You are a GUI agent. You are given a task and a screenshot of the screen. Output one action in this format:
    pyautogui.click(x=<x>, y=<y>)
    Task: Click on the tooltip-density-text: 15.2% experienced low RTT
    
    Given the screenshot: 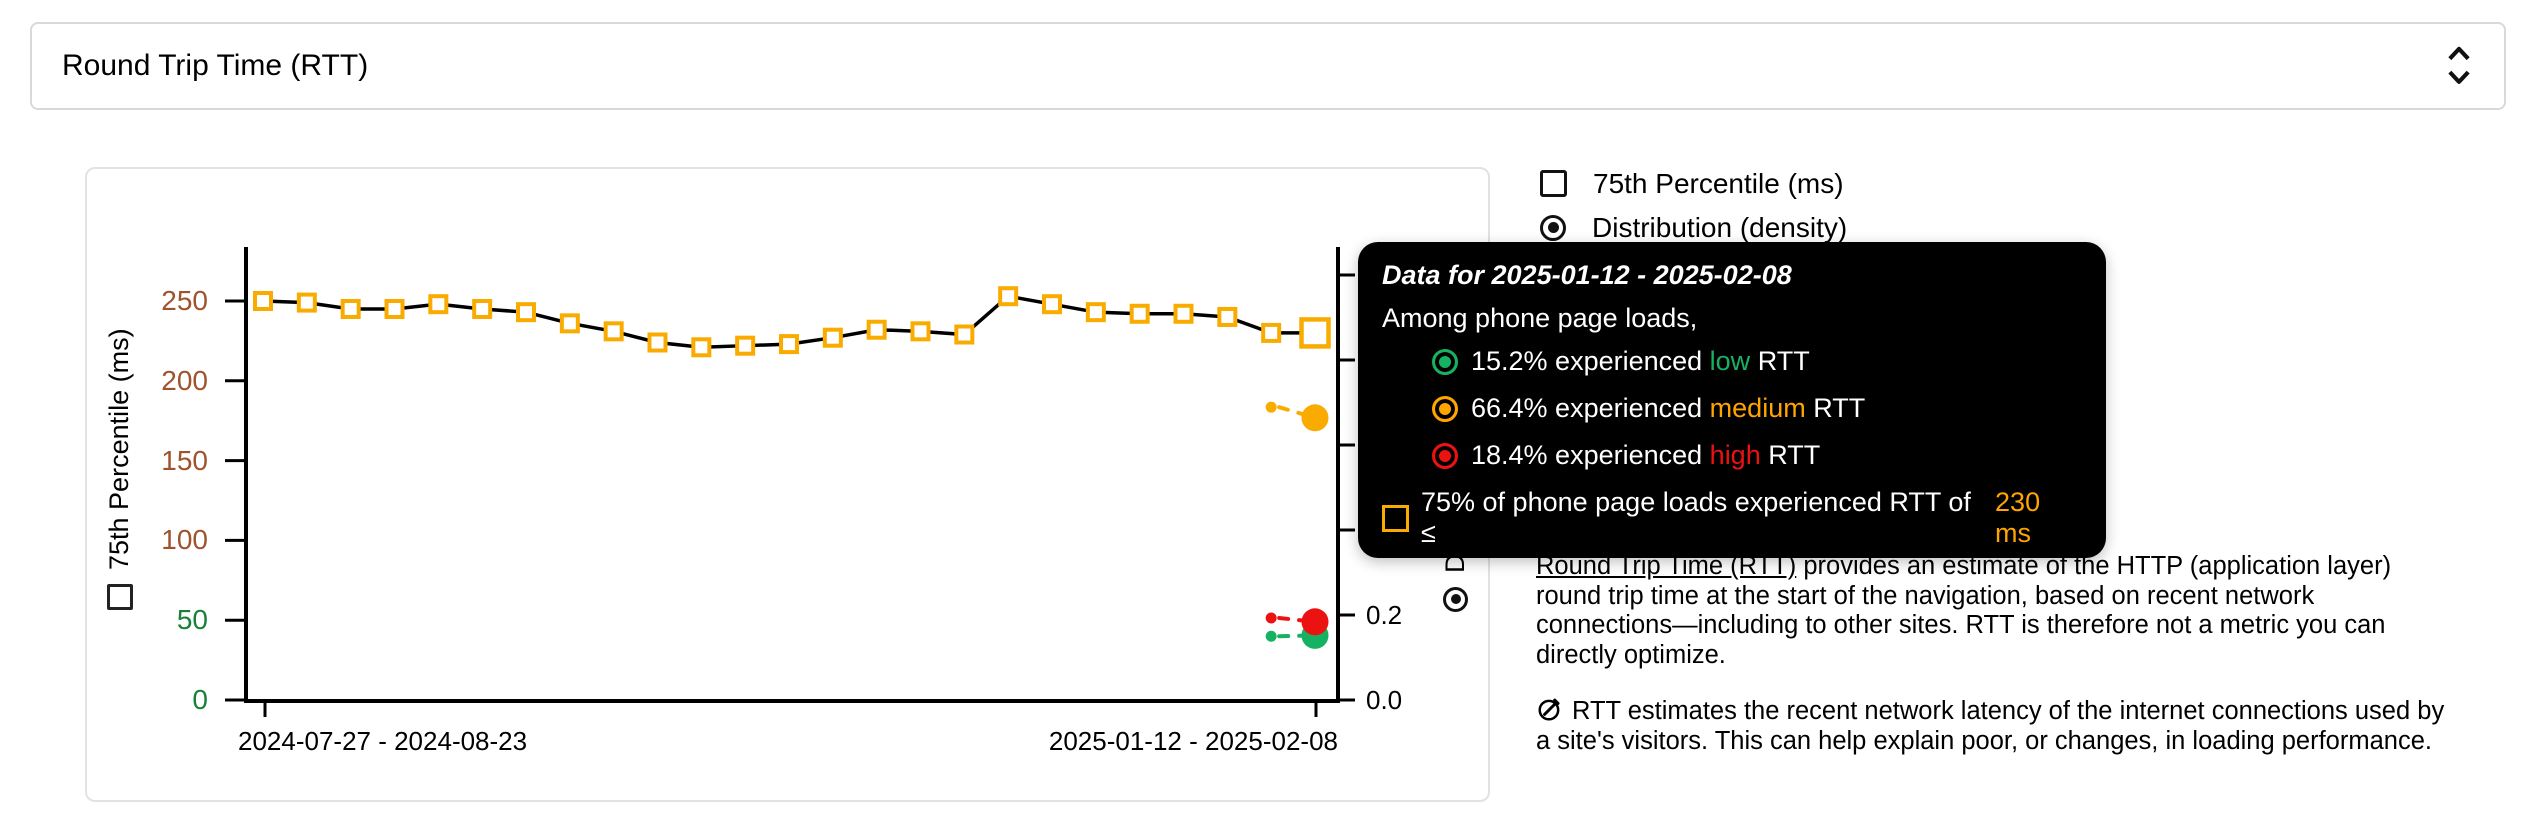 What is the action you would take?
    pyautogui.click(x=1640, y=361)
    